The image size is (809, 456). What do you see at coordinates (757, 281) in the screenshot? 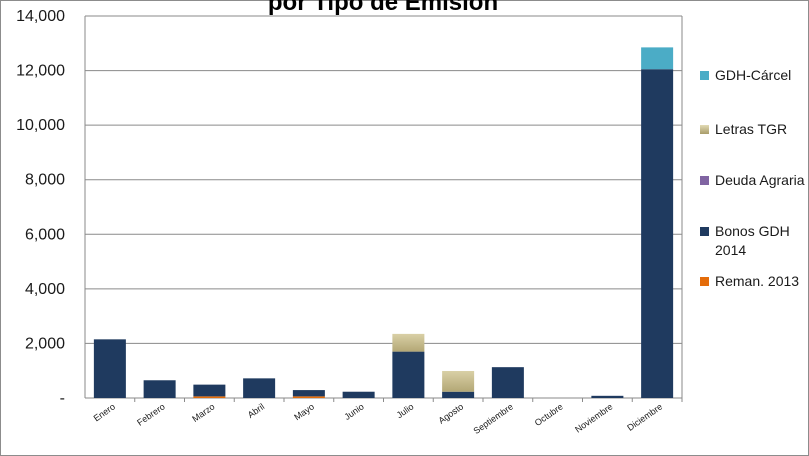
I see `legend-label: Reman. 2013` at bounding box center [757, 281].